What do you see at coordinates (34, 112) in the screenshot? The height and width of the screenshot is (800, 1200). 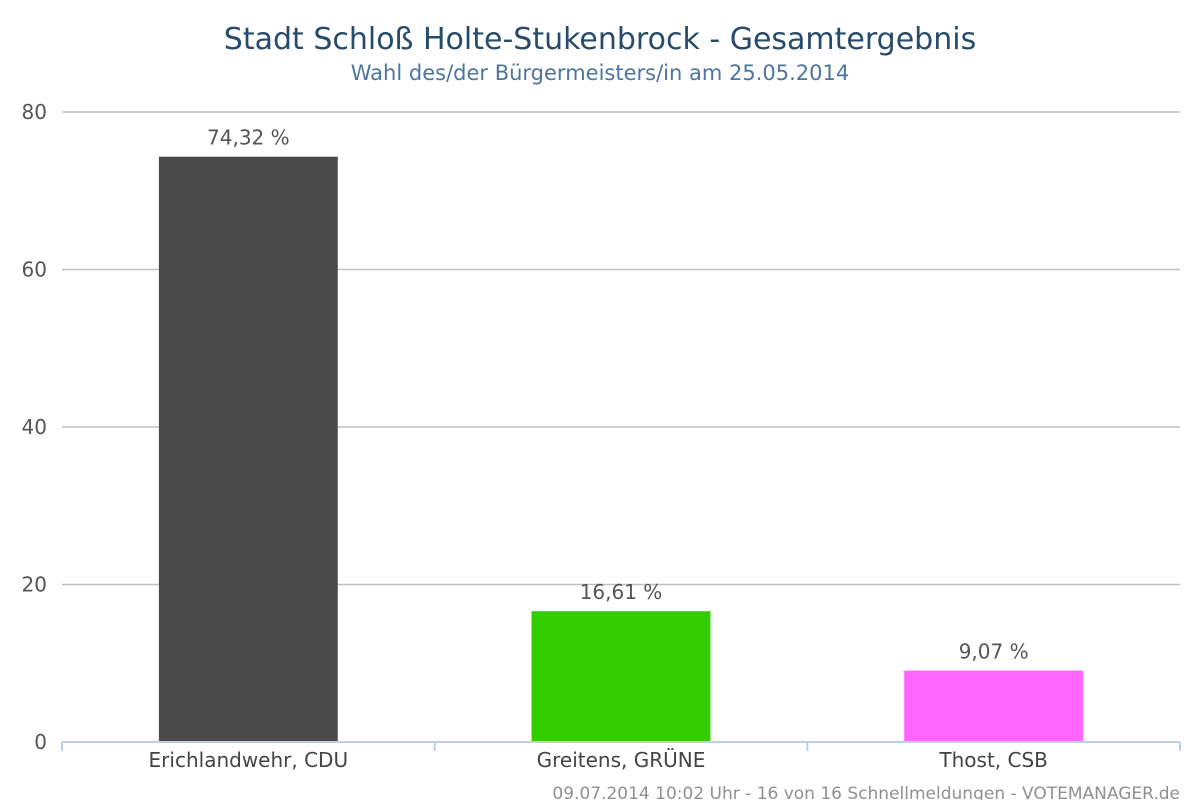 I see `y-tick-label: 80` at bounding box center [34, 112].